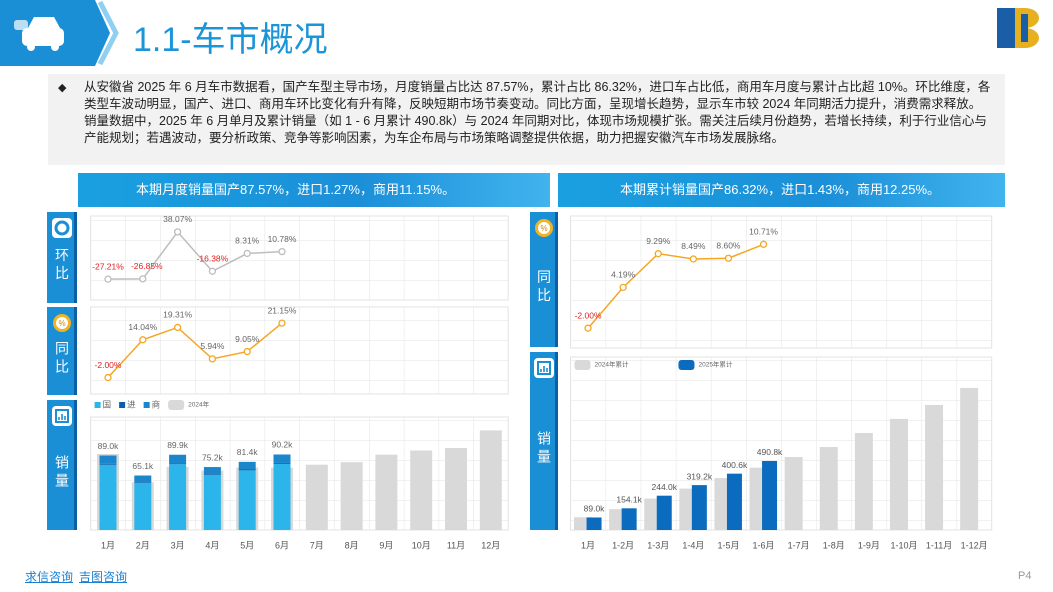 Image resolution: width=1053 pixels, height=592 pixels. What do you see at coordinates (177, 315) in the screenshot?
I see `data-label: 19.31%` at bounding box center [177, 315].